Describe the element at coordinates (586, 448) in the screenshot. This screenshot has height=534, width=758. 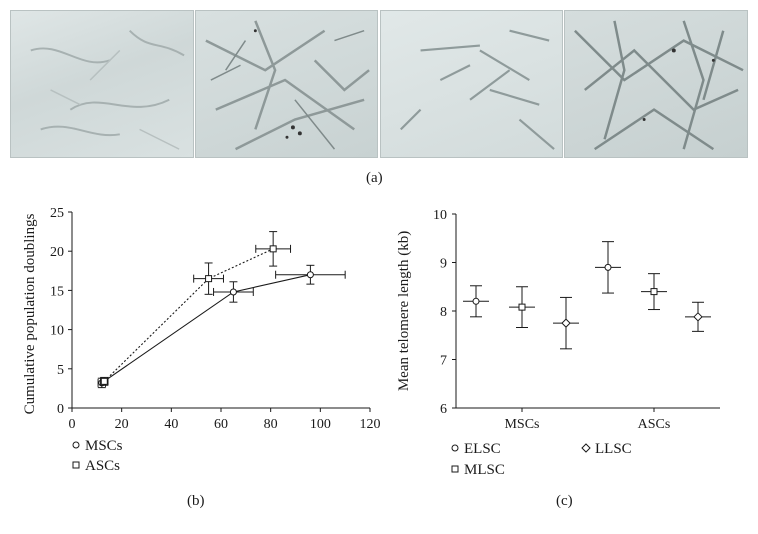
I see `diamond-marker-icon` at that location.